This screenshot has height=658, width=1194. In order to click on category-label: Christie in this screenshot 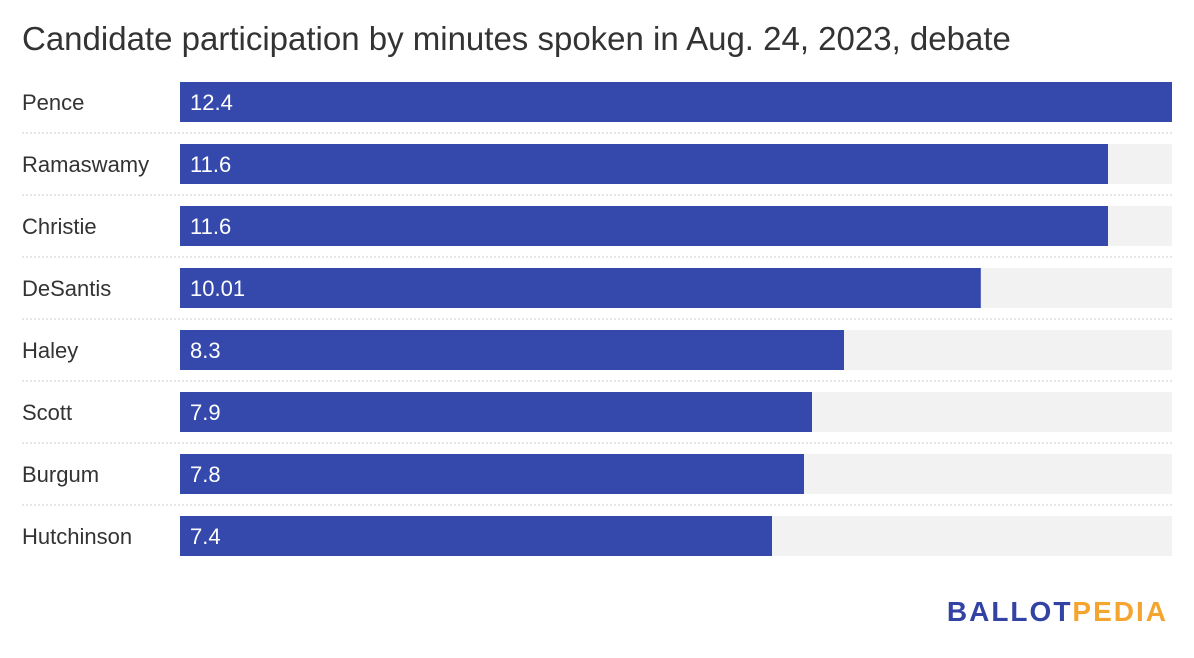, I will do `click(59, 226)`.